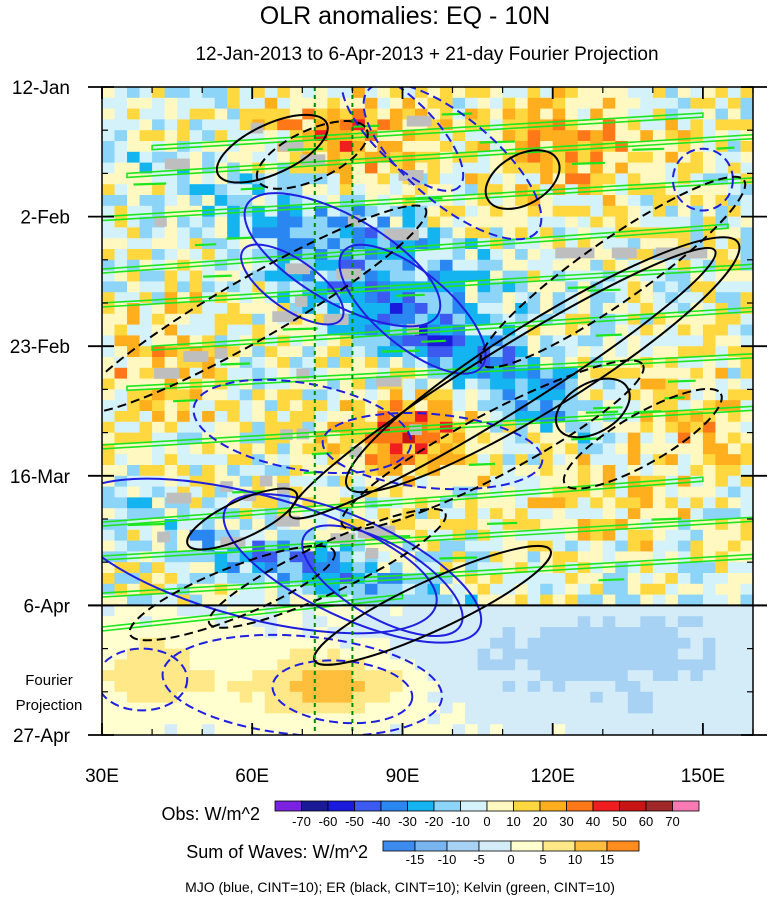  I want to click on colorbar-tick-label: 60, so click(646, 821).